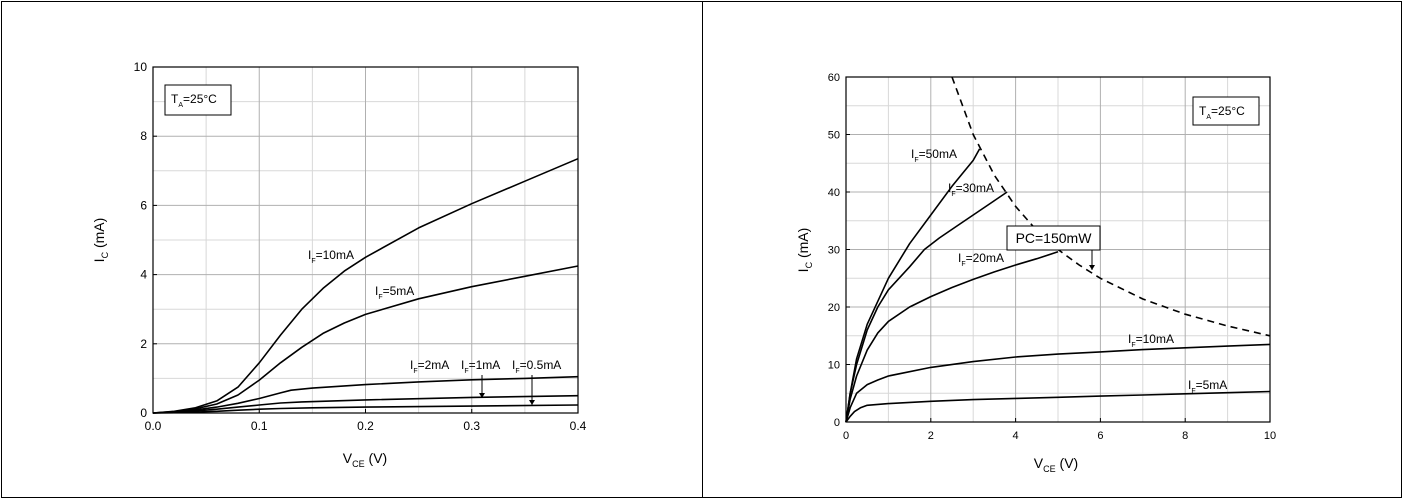 The height and width of the screenshot is (500, 1405). What do you see at coordinates (153, 426) in the screenshot?
I see `x-tick-label: 0.0` at bounding box center [153, 426].